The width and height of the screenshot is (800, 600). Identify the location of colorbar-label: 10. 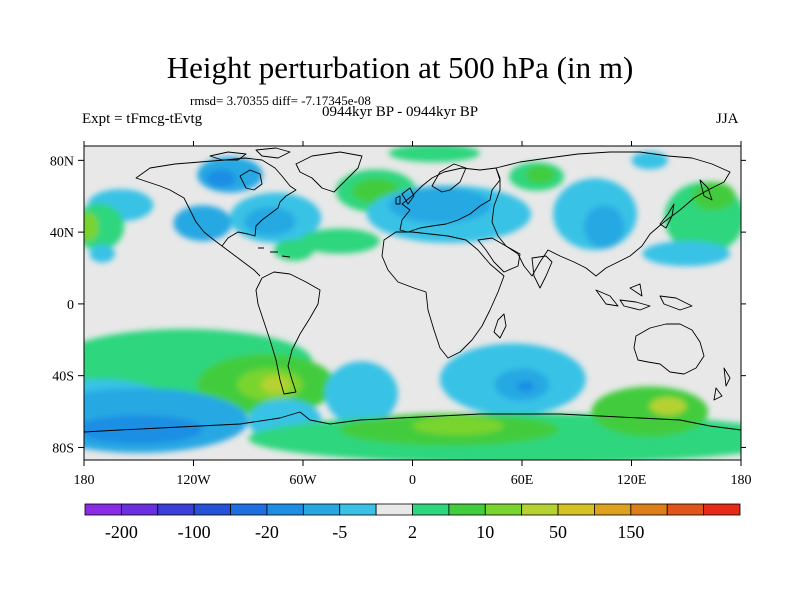
(485, 532).